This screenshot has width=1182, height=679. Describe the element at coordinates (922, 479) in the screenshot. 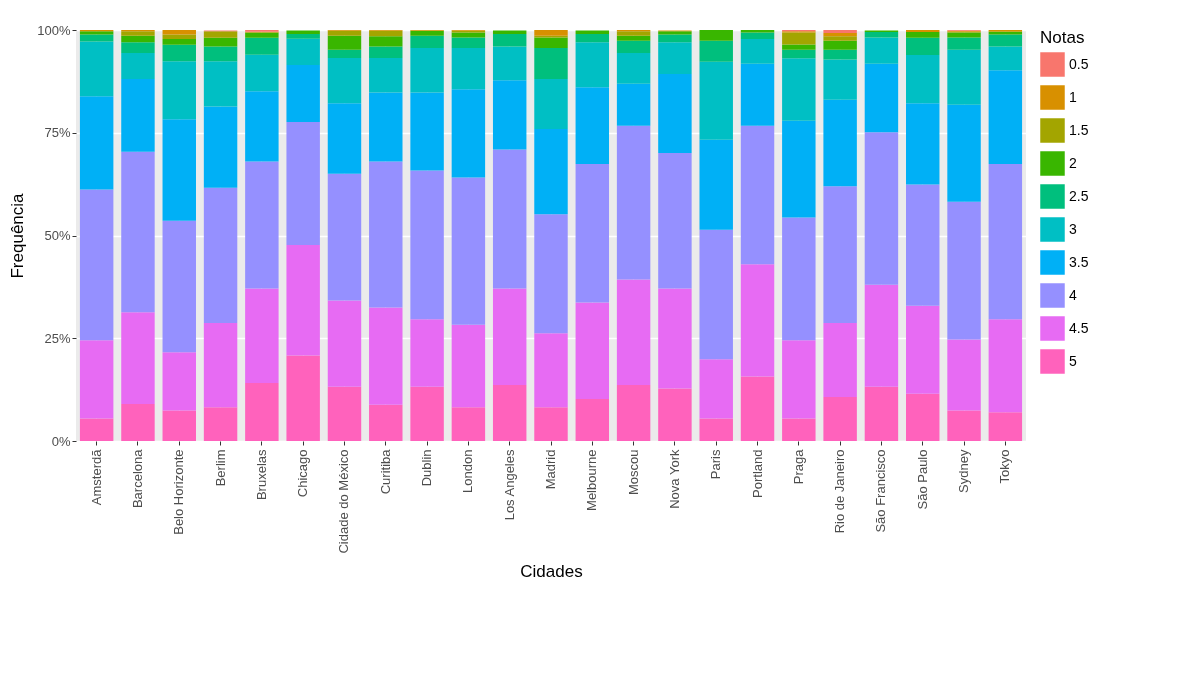

I see `x-tick-label: São Paulo` at that location.